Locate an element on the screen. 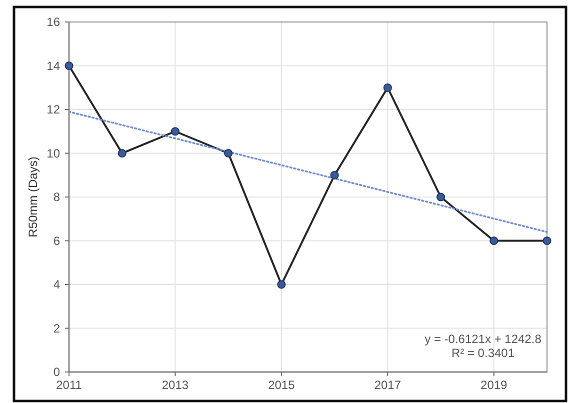 Image resolution: width=568 pixels, height=403 pixels. y-tick-label: 0 is located at coordinates (56, 372).